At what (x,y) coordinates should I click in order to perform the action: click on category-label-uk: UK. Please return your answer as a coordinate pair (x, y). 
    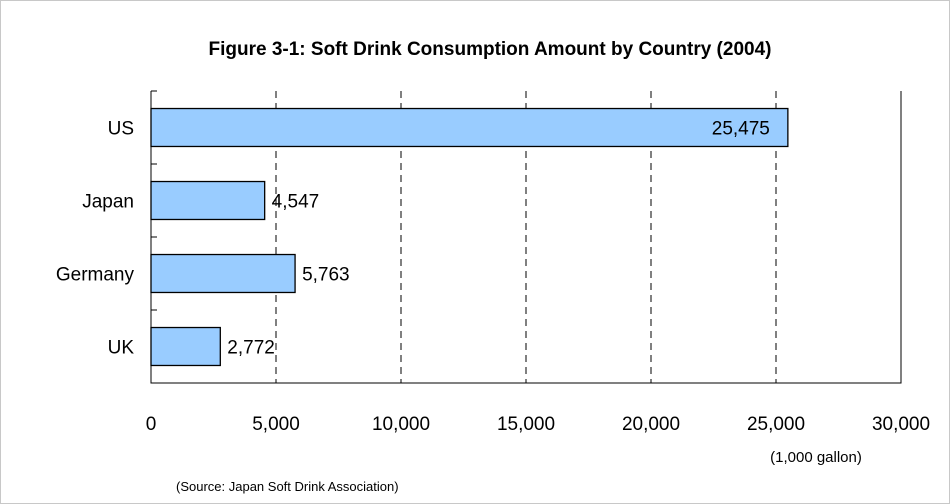
    Looking at the image, I should click on (121, 348).